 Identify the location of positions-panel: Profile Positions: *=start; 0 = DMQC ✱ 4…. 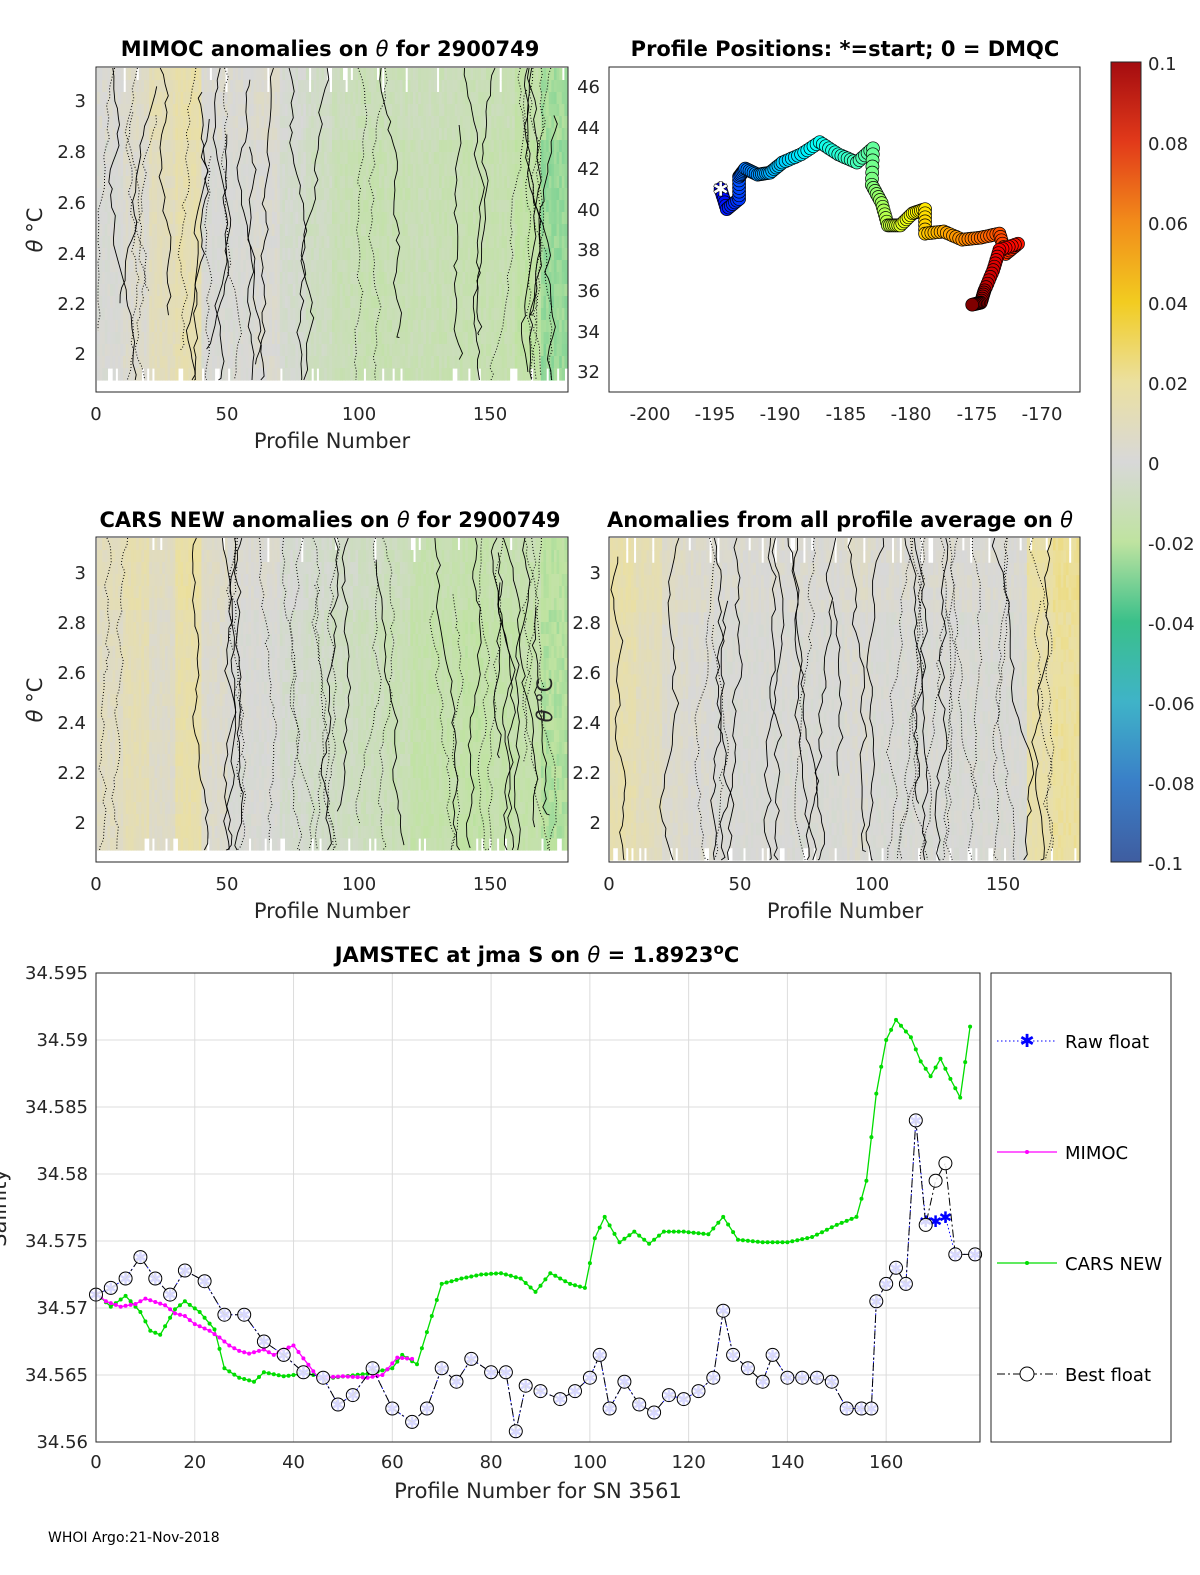
(829, 231).